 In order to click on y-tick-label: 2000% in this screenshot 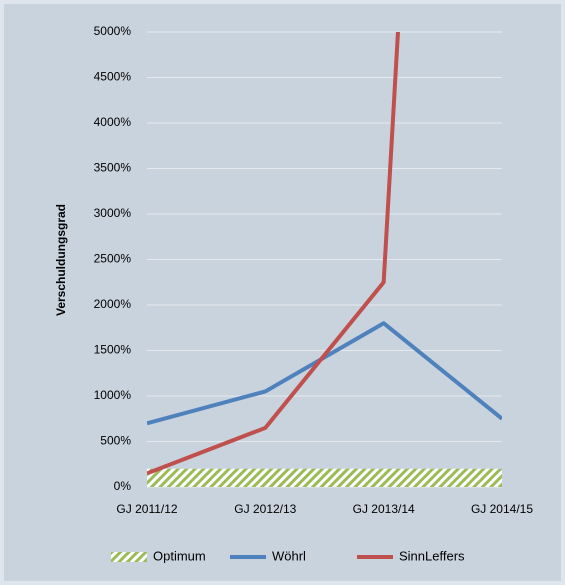, I will do `click(113, 304)`.